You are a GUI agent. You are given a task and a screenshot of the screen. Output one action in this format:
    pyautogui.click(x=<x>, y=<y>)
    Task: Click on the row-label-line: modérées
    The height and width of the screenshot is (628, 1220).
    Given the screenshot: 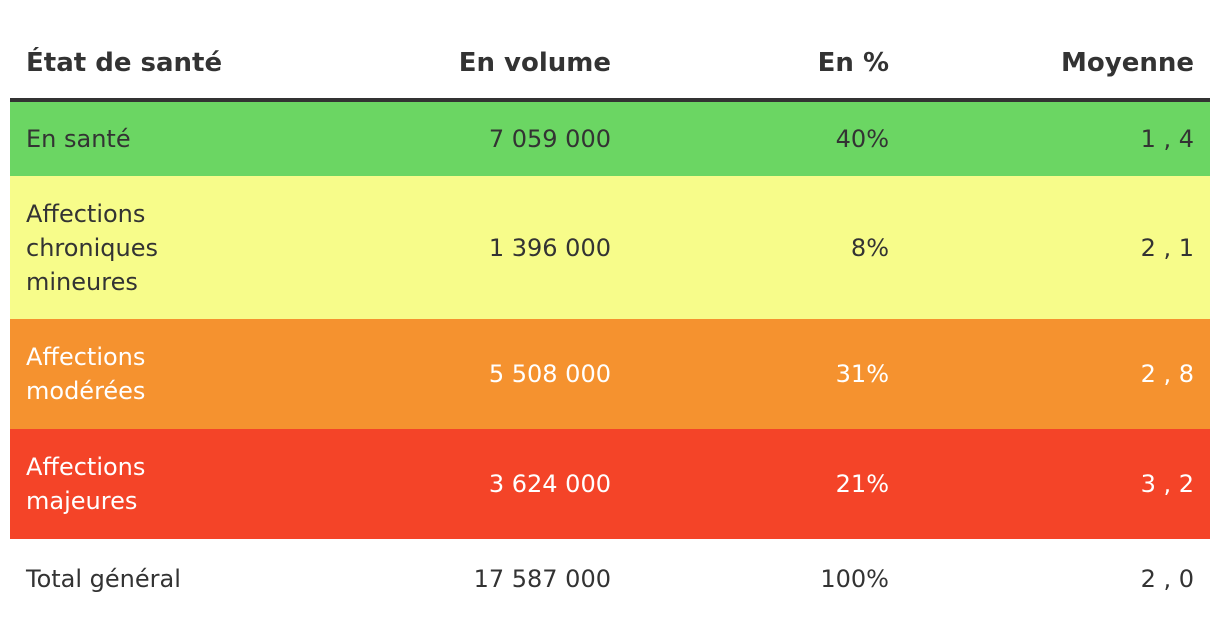 What is the action you would take?
    pyautogui.click(x=86, y=391)
    